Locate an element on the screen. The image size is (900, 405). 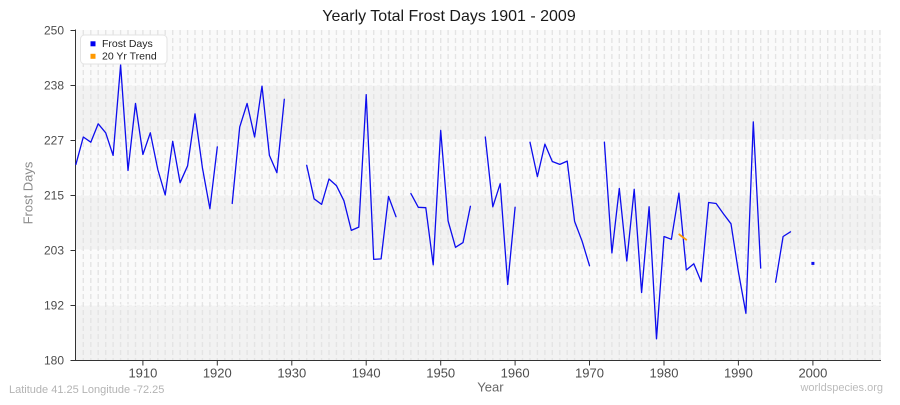
svg-text: 1980 is located at coordinates (664, 373).